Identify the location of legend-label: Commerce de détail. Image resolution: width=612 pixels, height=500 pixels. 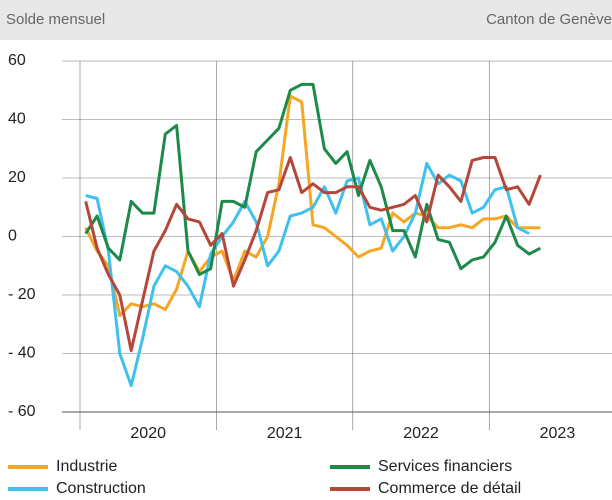
(449, 488).